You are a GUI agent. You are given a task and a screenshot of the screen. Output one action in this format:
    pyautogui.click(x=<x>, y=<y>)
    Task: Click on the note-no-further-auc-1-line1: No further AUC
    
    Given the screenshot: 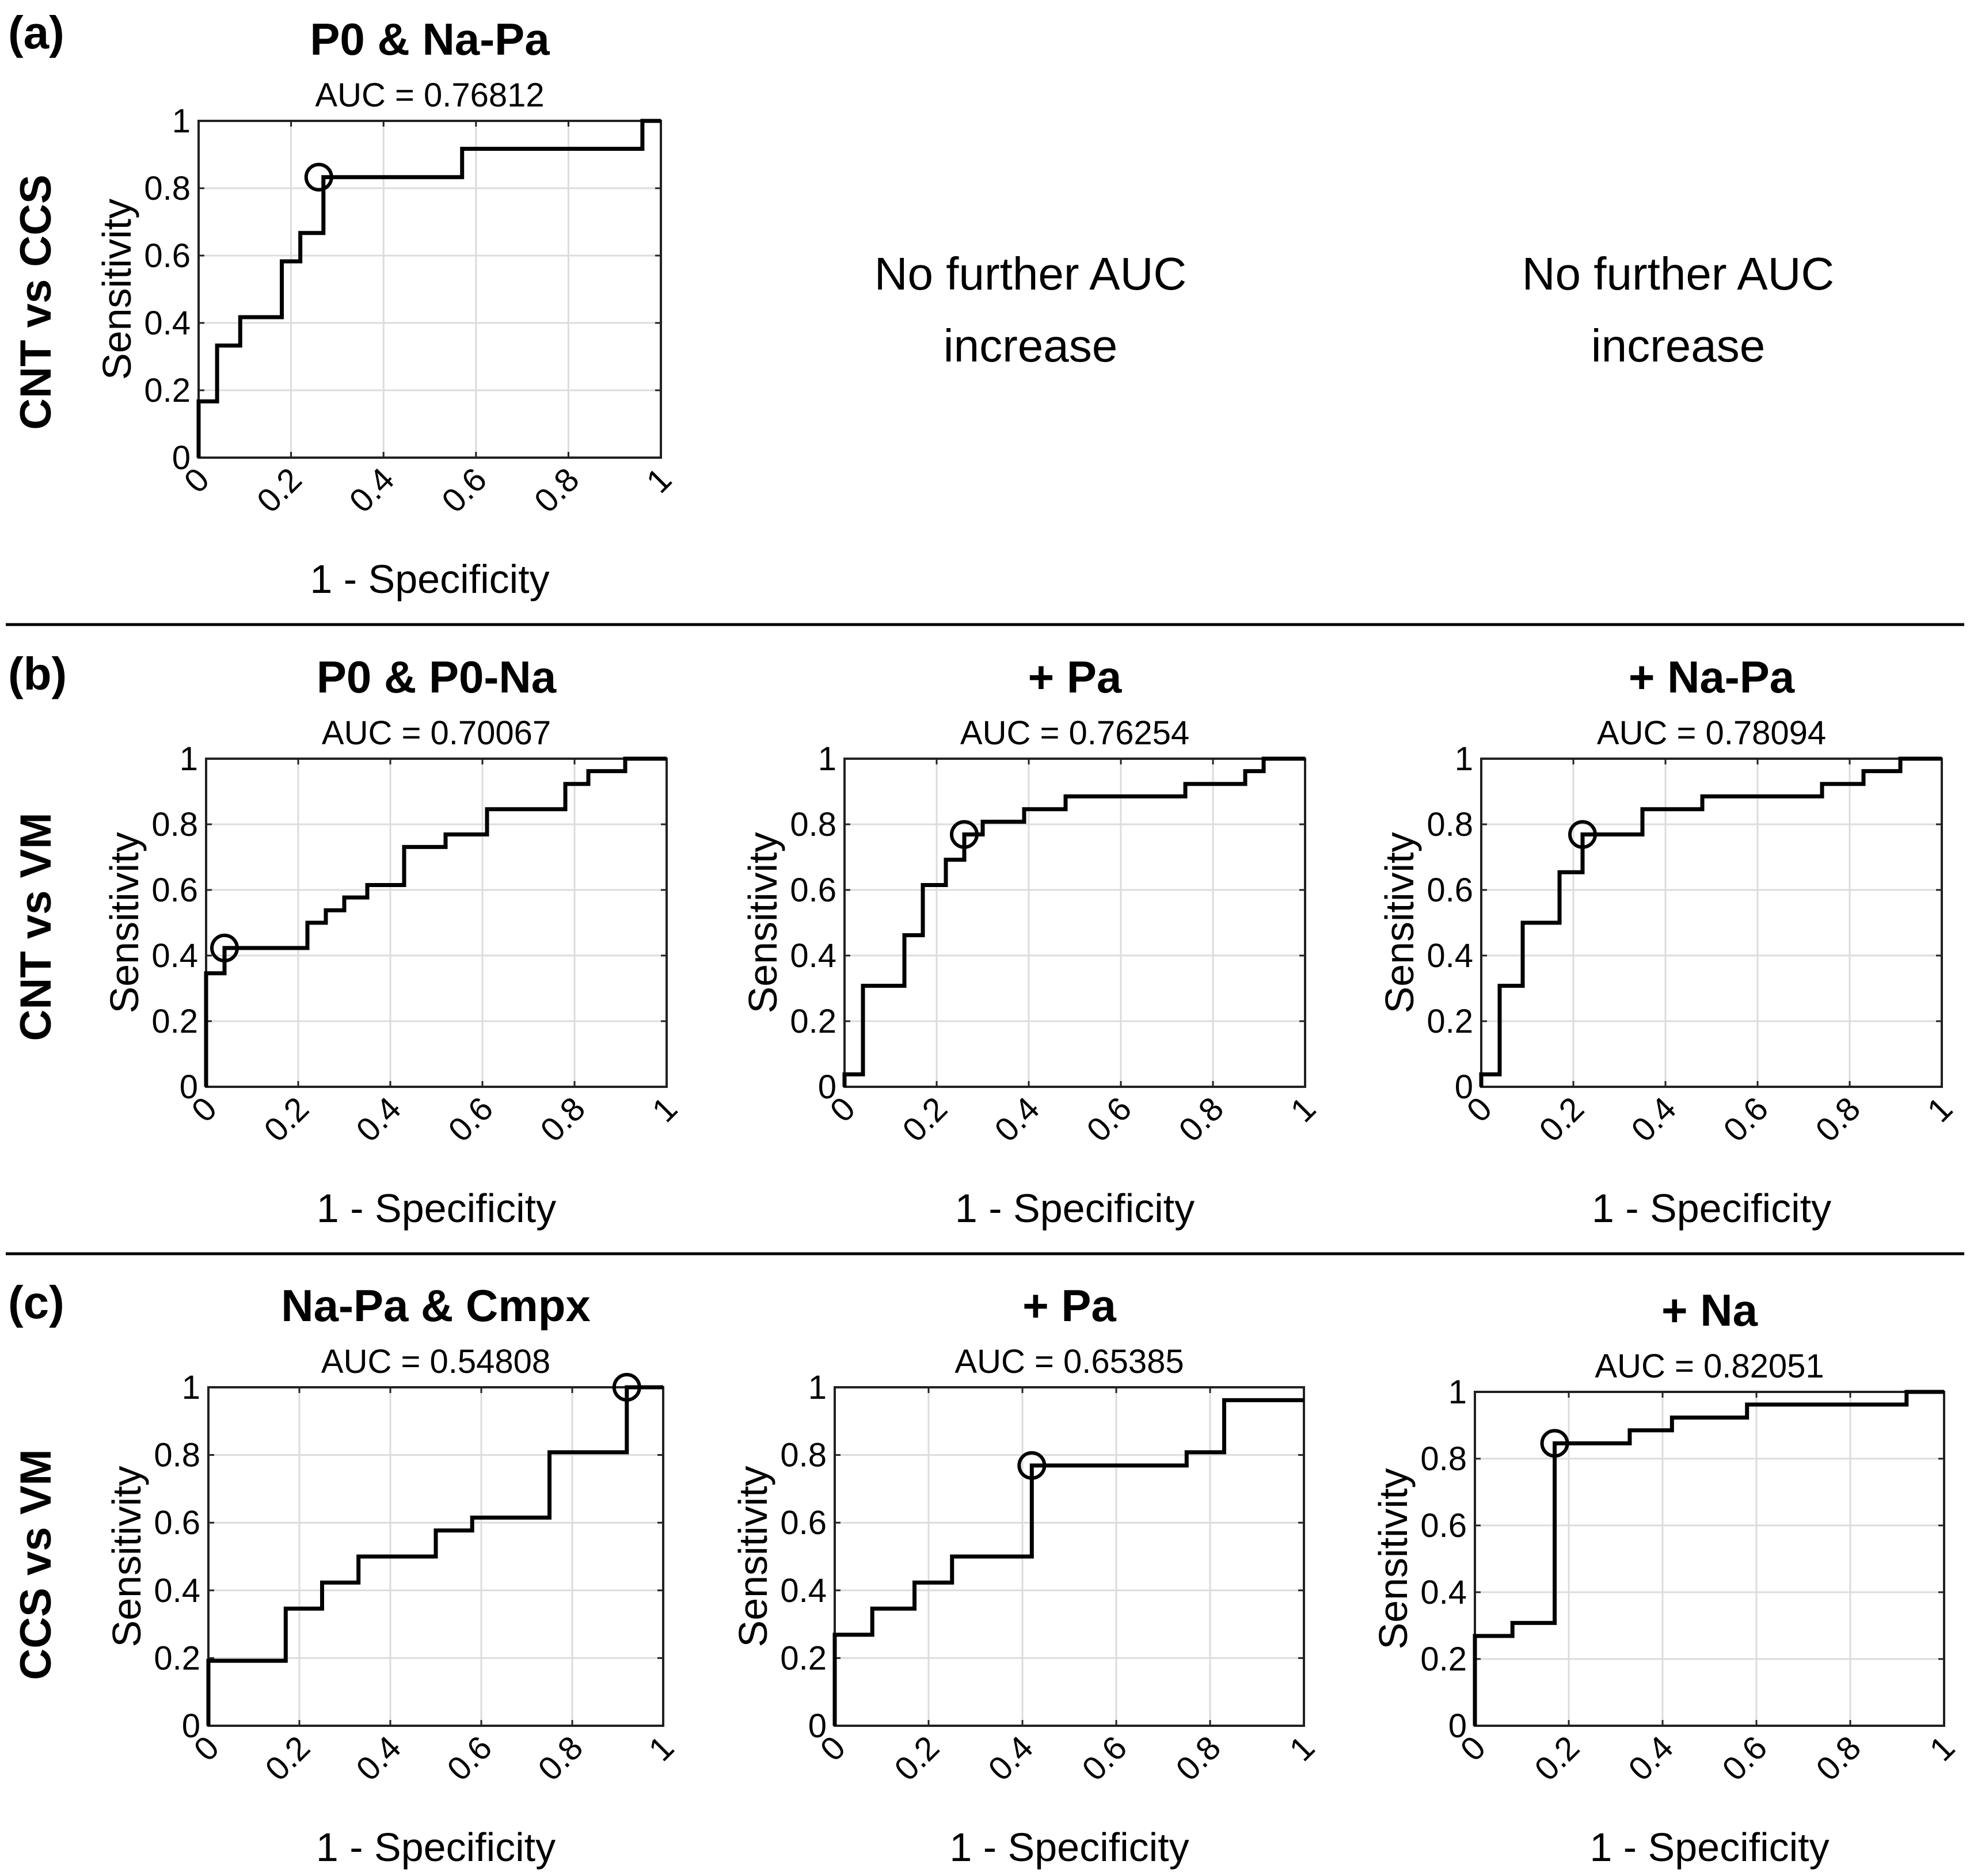 What is the action you would take?
    pyautogui.click(x=1030, y=273)
    